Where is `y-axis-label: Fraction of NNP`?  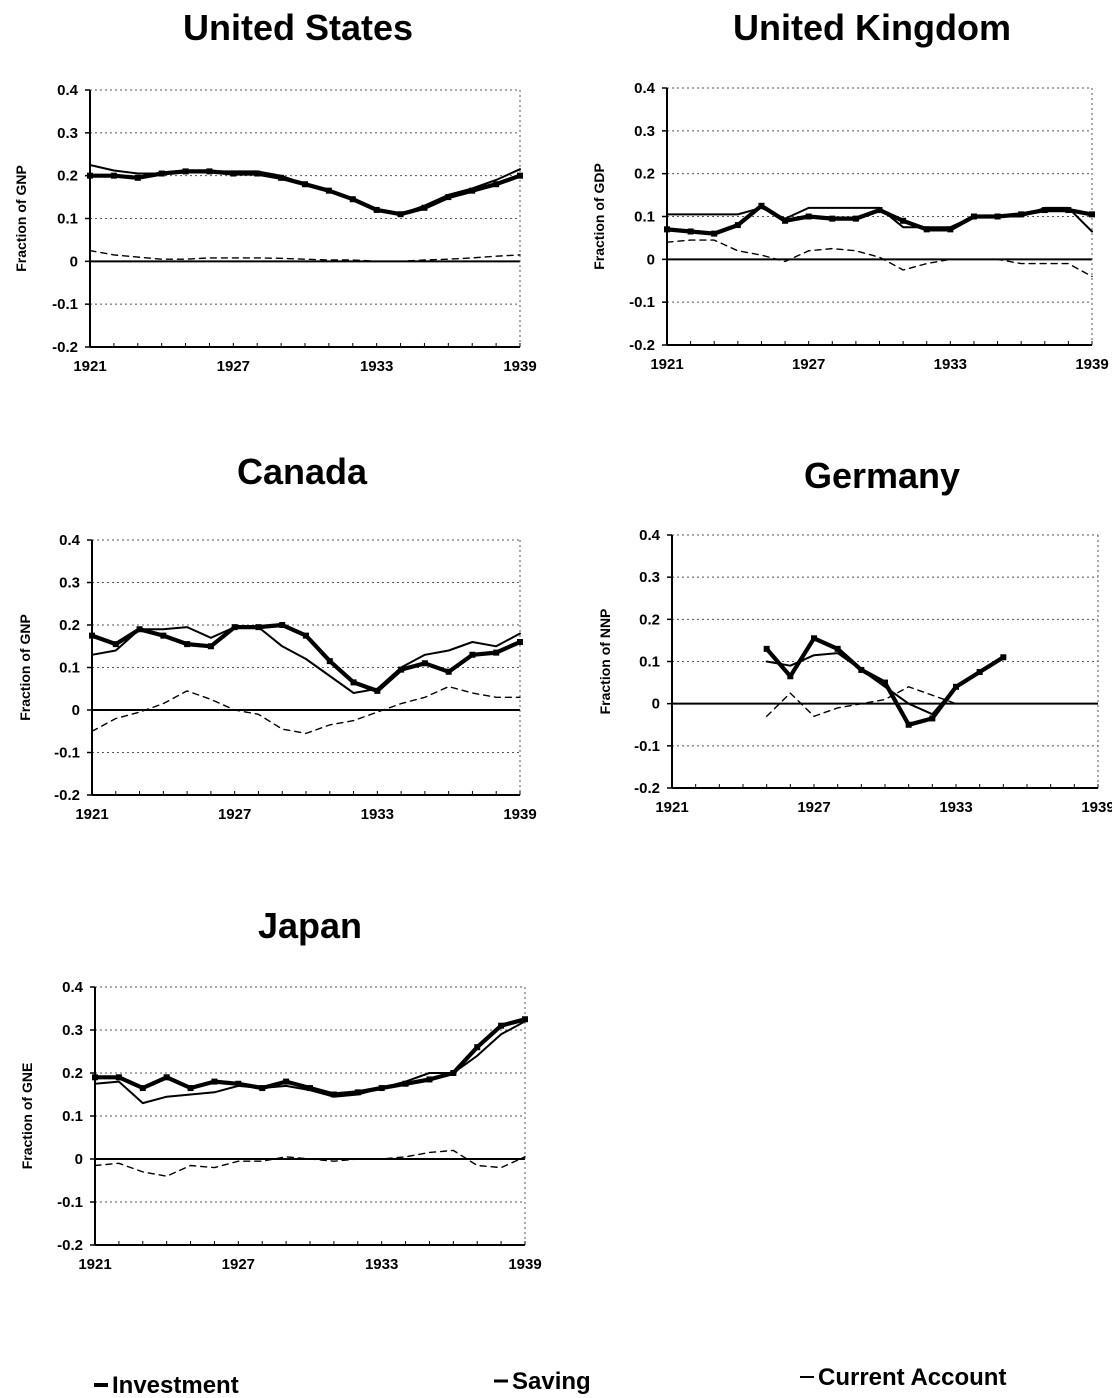
y-axis-label: Fraction of NNP is located at coordinates (605, 662).